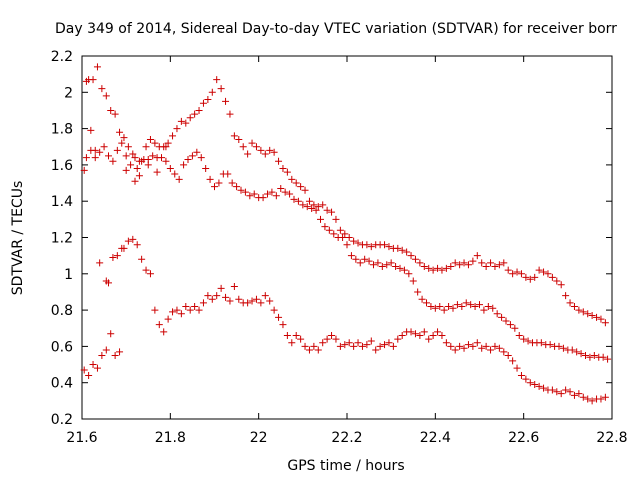  What do you see at coordinates (259, 438) in the screenshot?
I see `x-tick-label: 22` at bounding box center [259, 438].